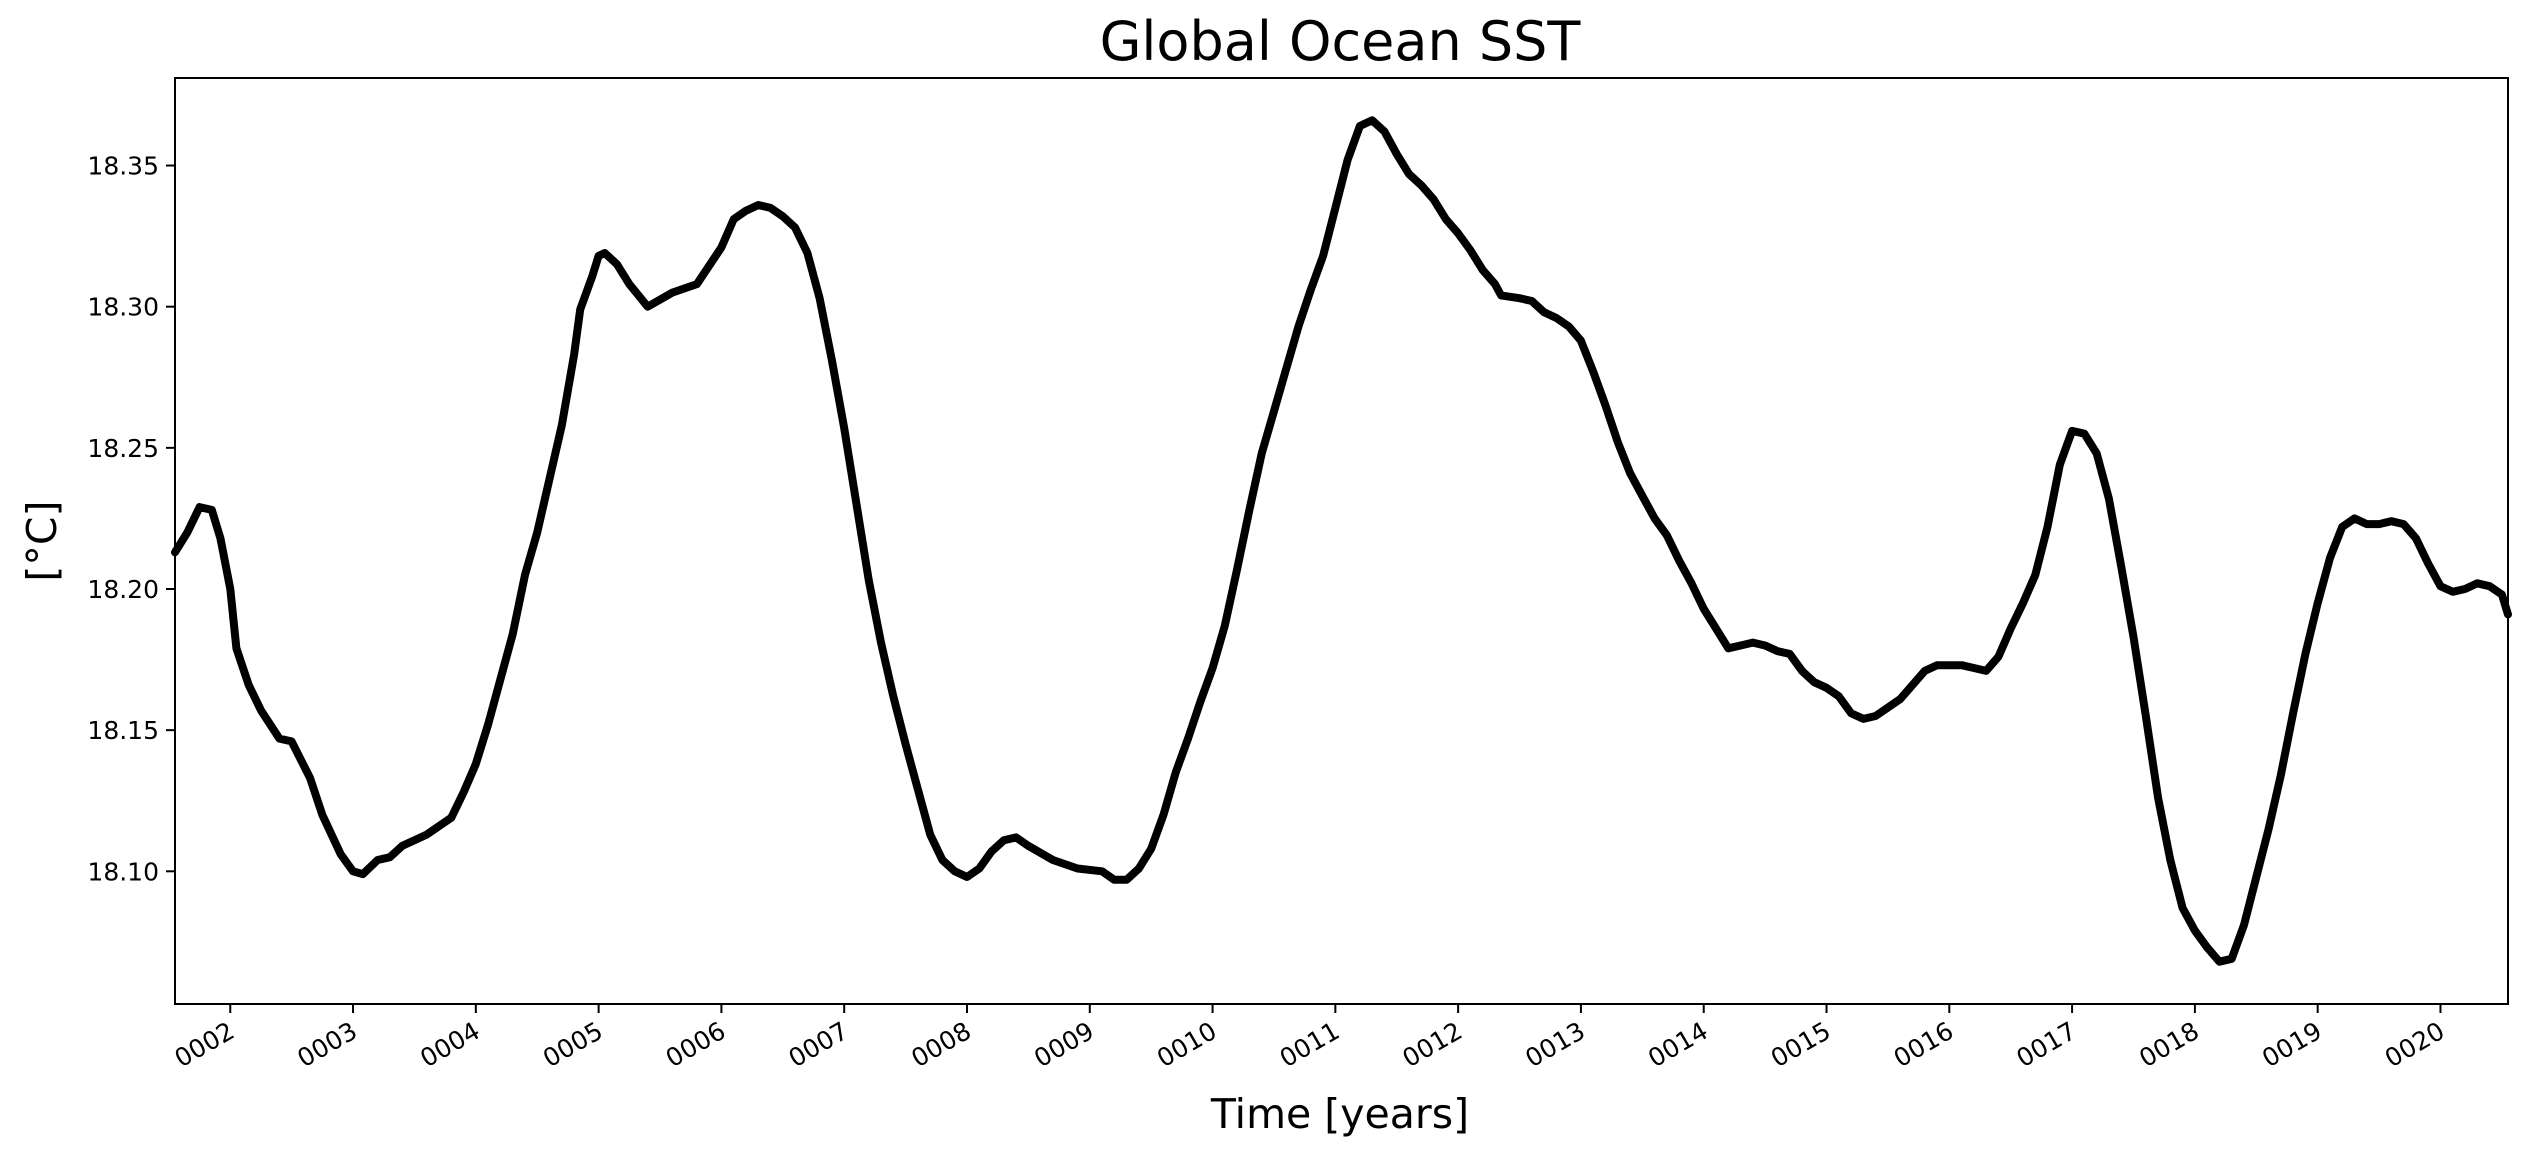 This screenshot has width=2522, height=1155. Describe the element at coordinates (123, 307) in the screenshot. I see `y-tick-label: 18.30` at that location.